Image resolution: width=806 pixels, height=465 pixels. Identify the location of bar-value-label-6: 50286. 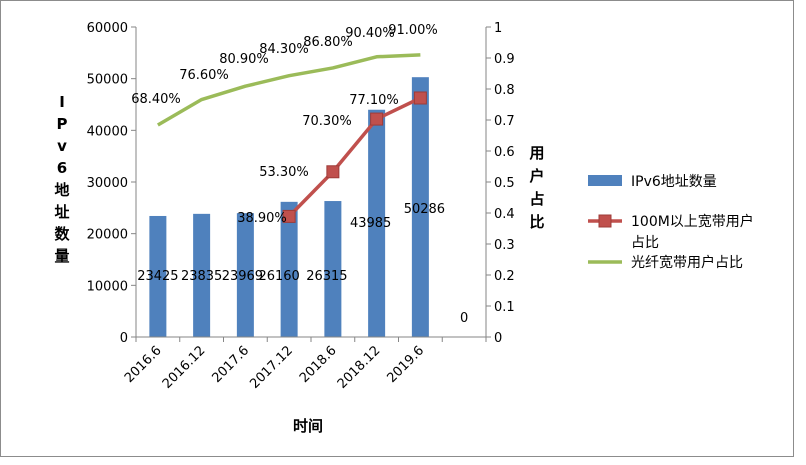
(424, 209).